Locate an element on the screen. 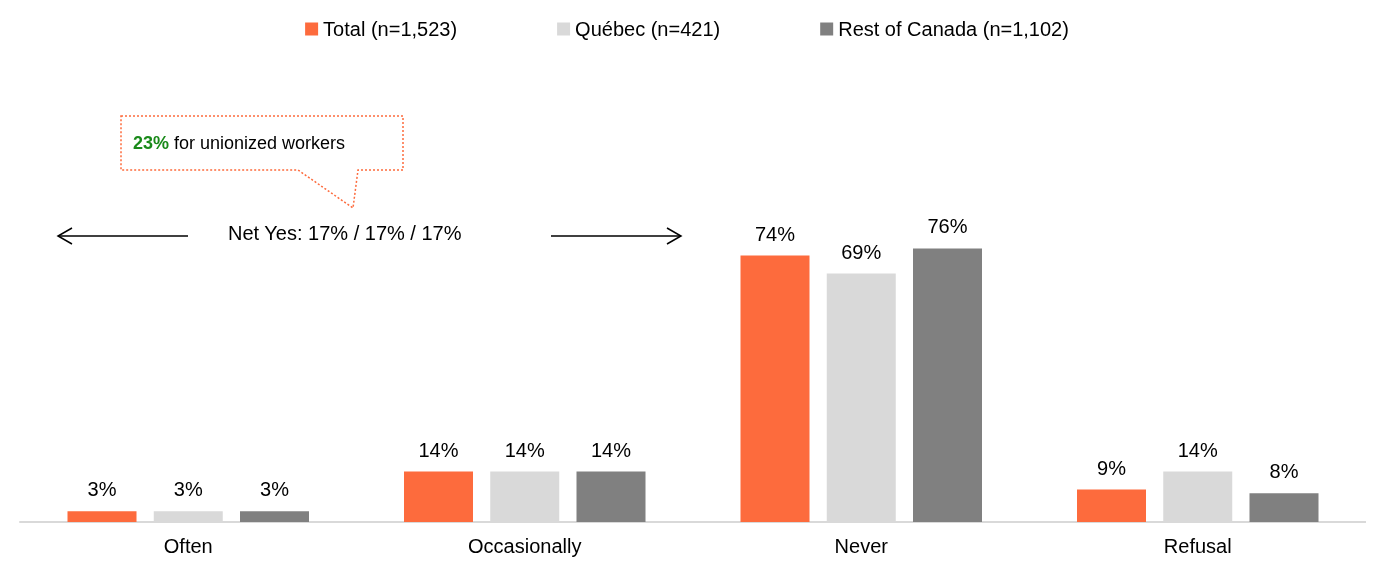 The width and height of the screenshot is (1374, 570). x-tick-label: Refusal is located at coordinates (1197, 546).